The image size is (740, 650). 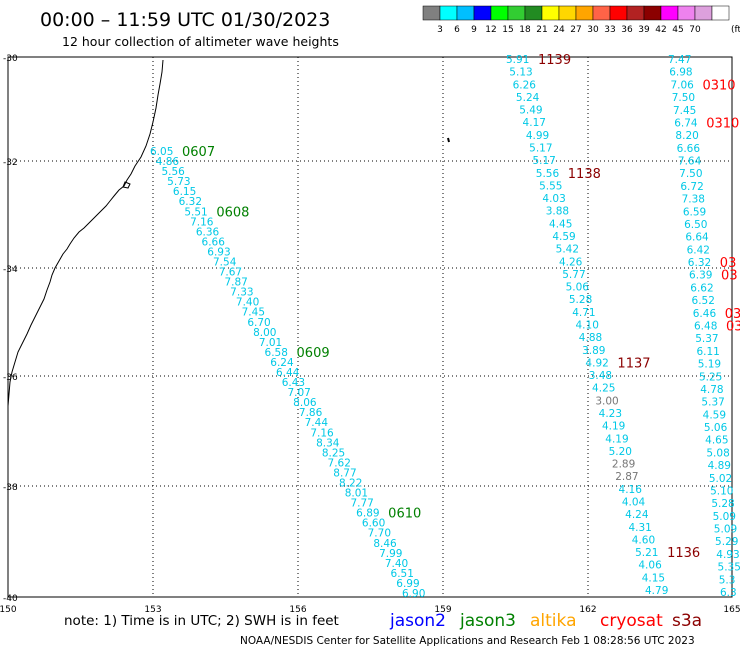 What do you see at coordinates (575, 30) in the screenshot?
I see `legend-tick-label: 27` at bounding box center [575, 30].